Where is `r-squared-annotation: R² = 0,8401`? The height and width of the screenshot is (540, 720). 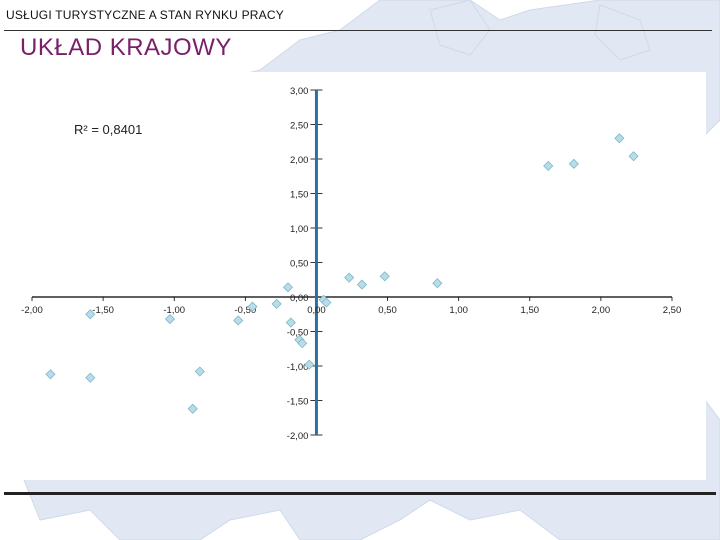
r-squared-annotation: R² = 0,8401 is located at coordinates (108, 129).